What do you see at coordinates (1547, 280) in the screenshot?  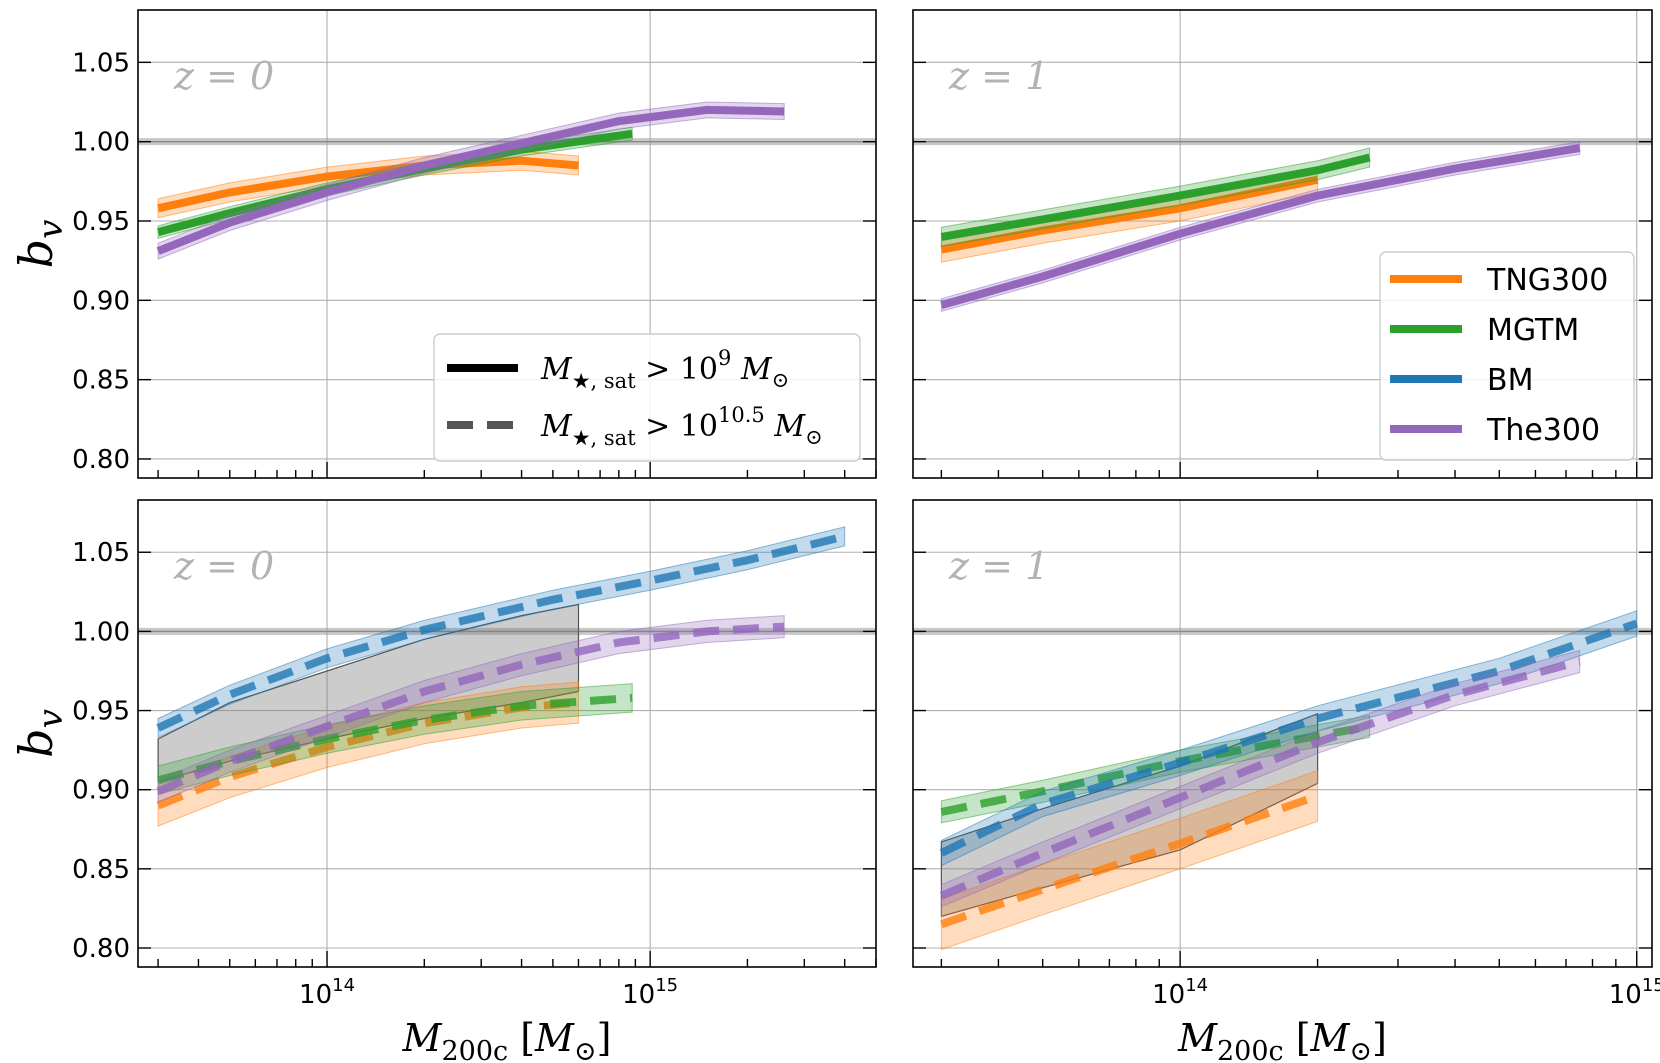 I see `legend-label-tng300: TNG300` at bounding box center [1547, 280].